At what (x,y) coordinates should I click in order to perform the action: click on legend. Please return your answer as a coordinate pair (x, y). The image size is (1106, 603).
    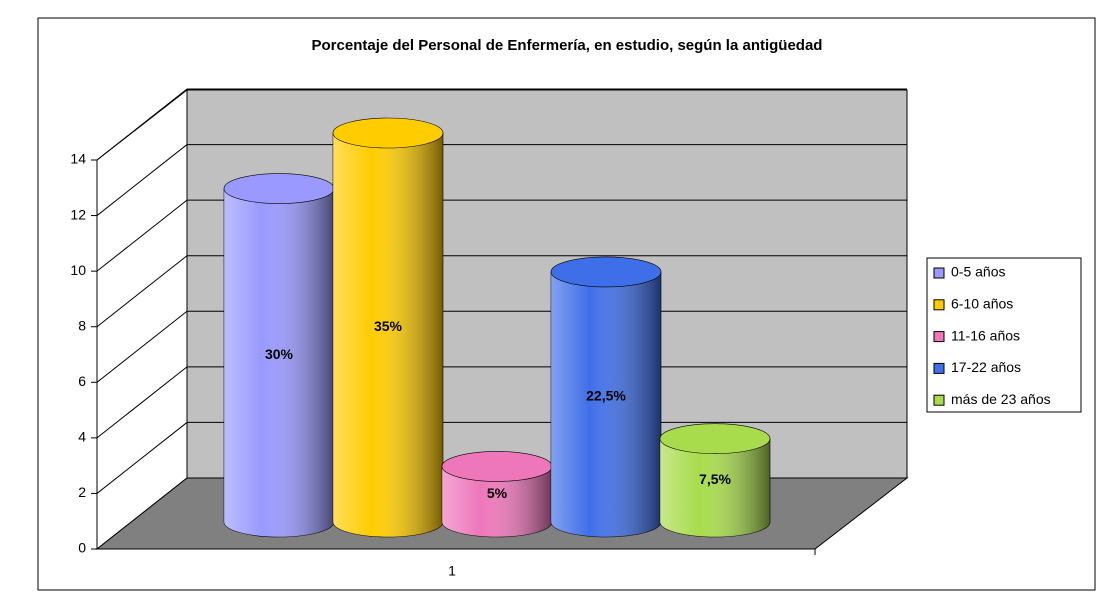
    Looking at the image, I should click on (1004, 335).